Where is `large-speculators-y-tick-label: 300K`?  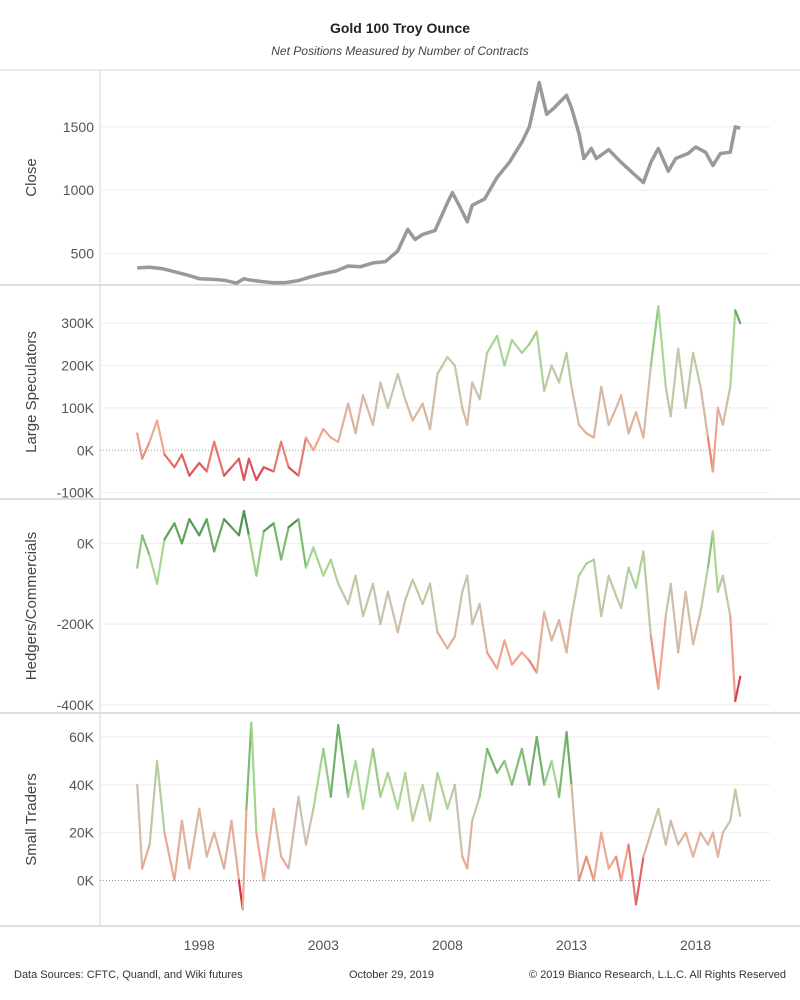 large-speculators-y-tick-label: 300K is located at coordinates (77, 323).